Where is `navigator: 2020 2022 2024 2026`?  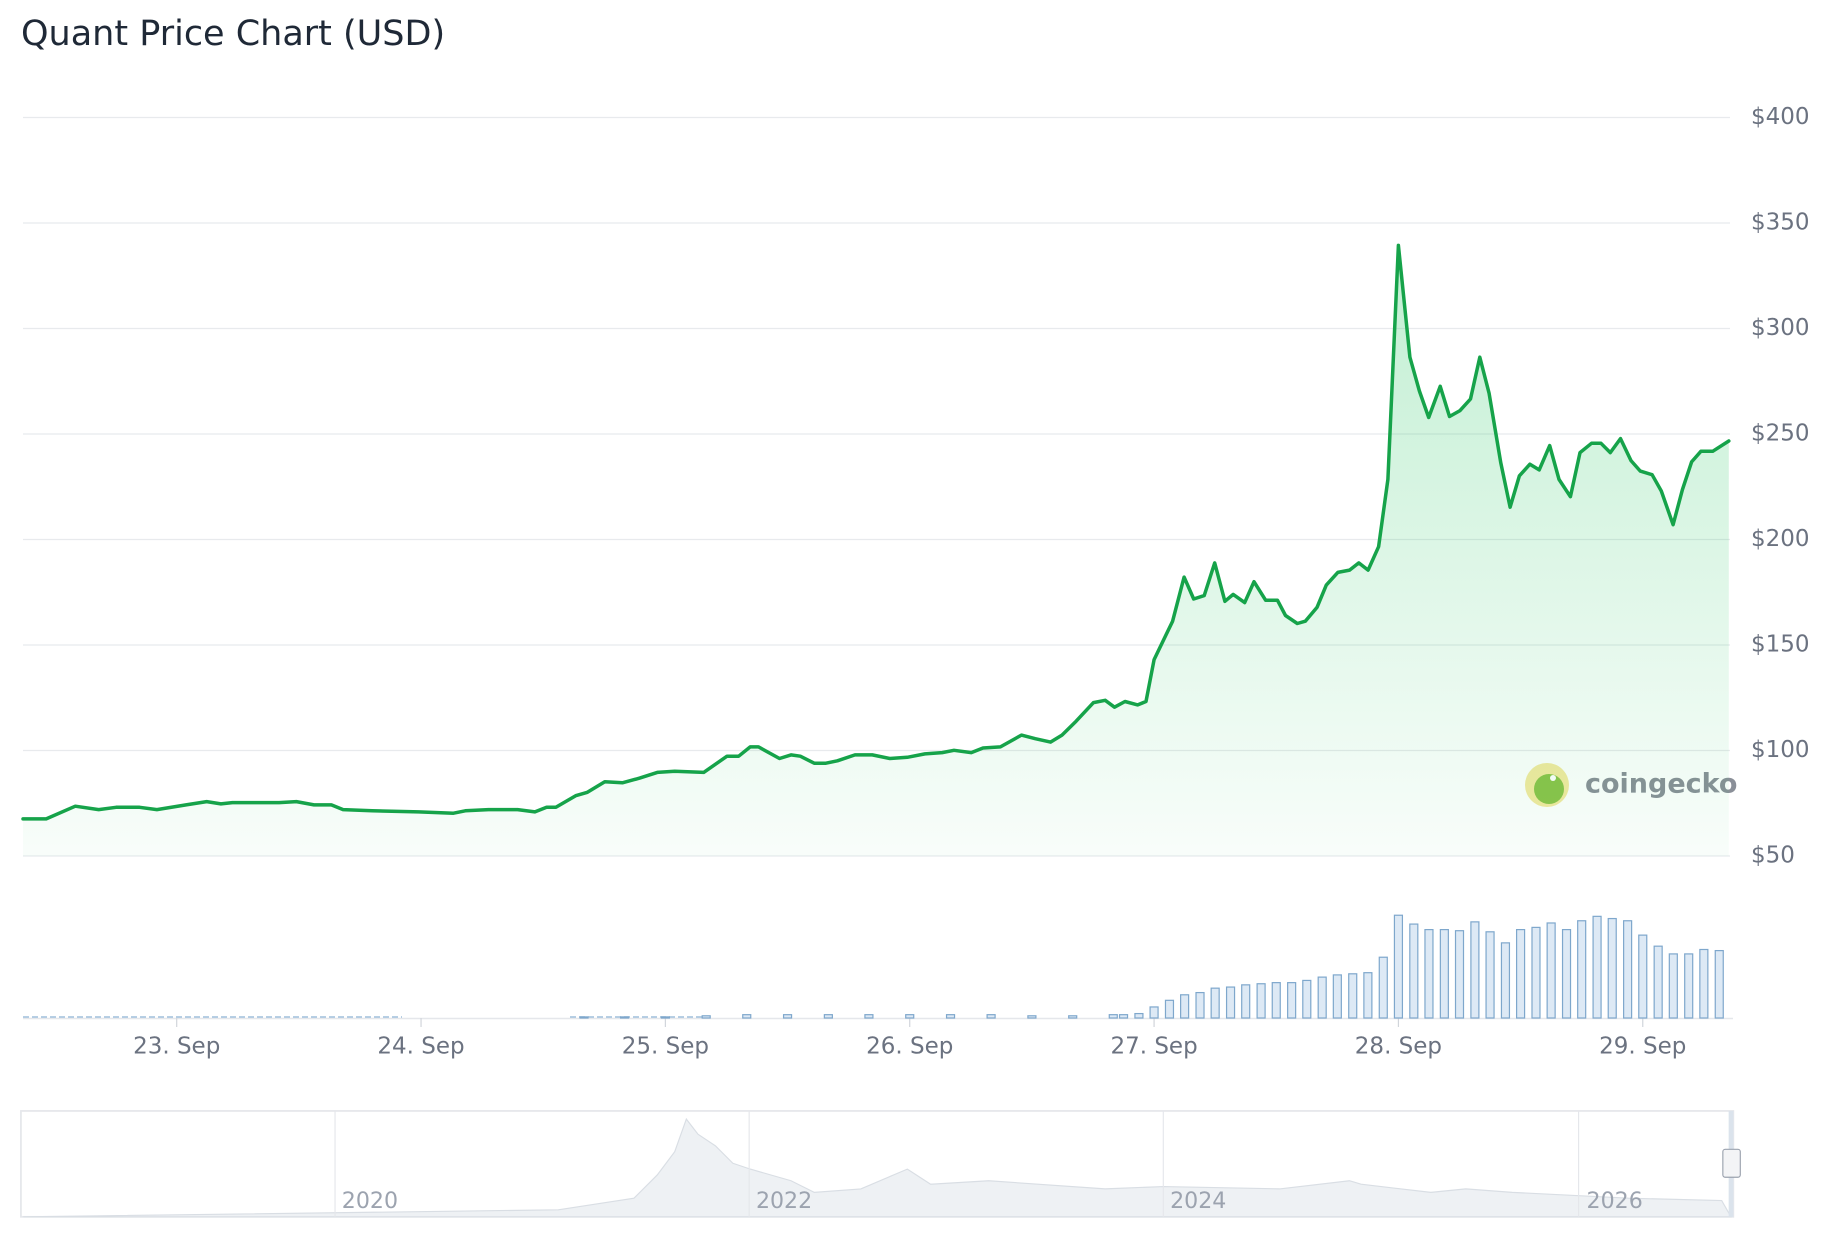
navigator: 2020 2022 2024 2026 is located at coordinates (880, 1164).